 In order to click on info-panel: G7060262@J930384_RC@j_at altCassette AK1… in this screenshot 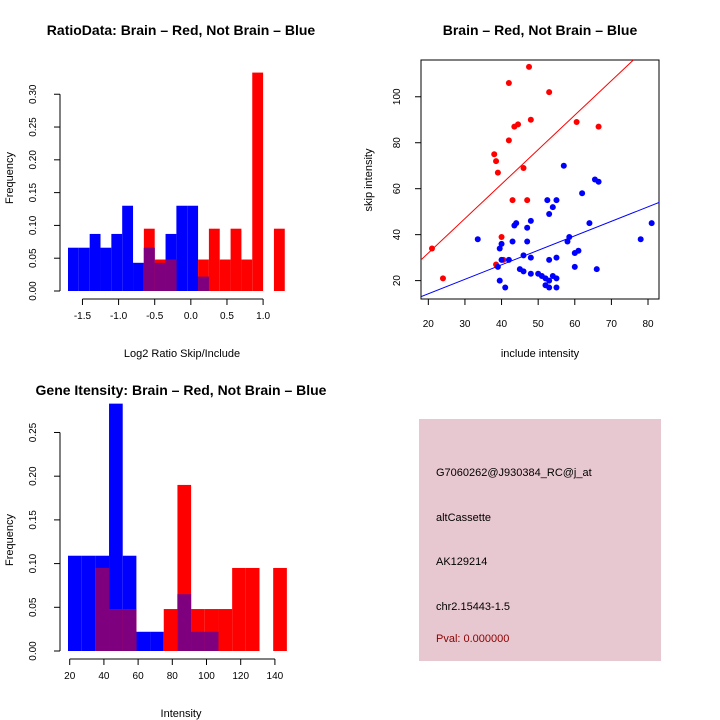, I will do `click(540, 540)`.